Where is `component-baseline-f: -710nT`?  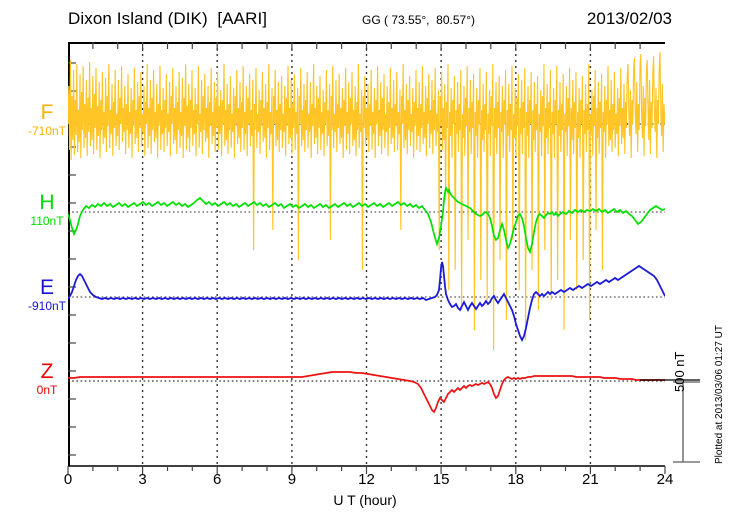 component-baseline-f: -710nT is located at coordinates (47, 131).